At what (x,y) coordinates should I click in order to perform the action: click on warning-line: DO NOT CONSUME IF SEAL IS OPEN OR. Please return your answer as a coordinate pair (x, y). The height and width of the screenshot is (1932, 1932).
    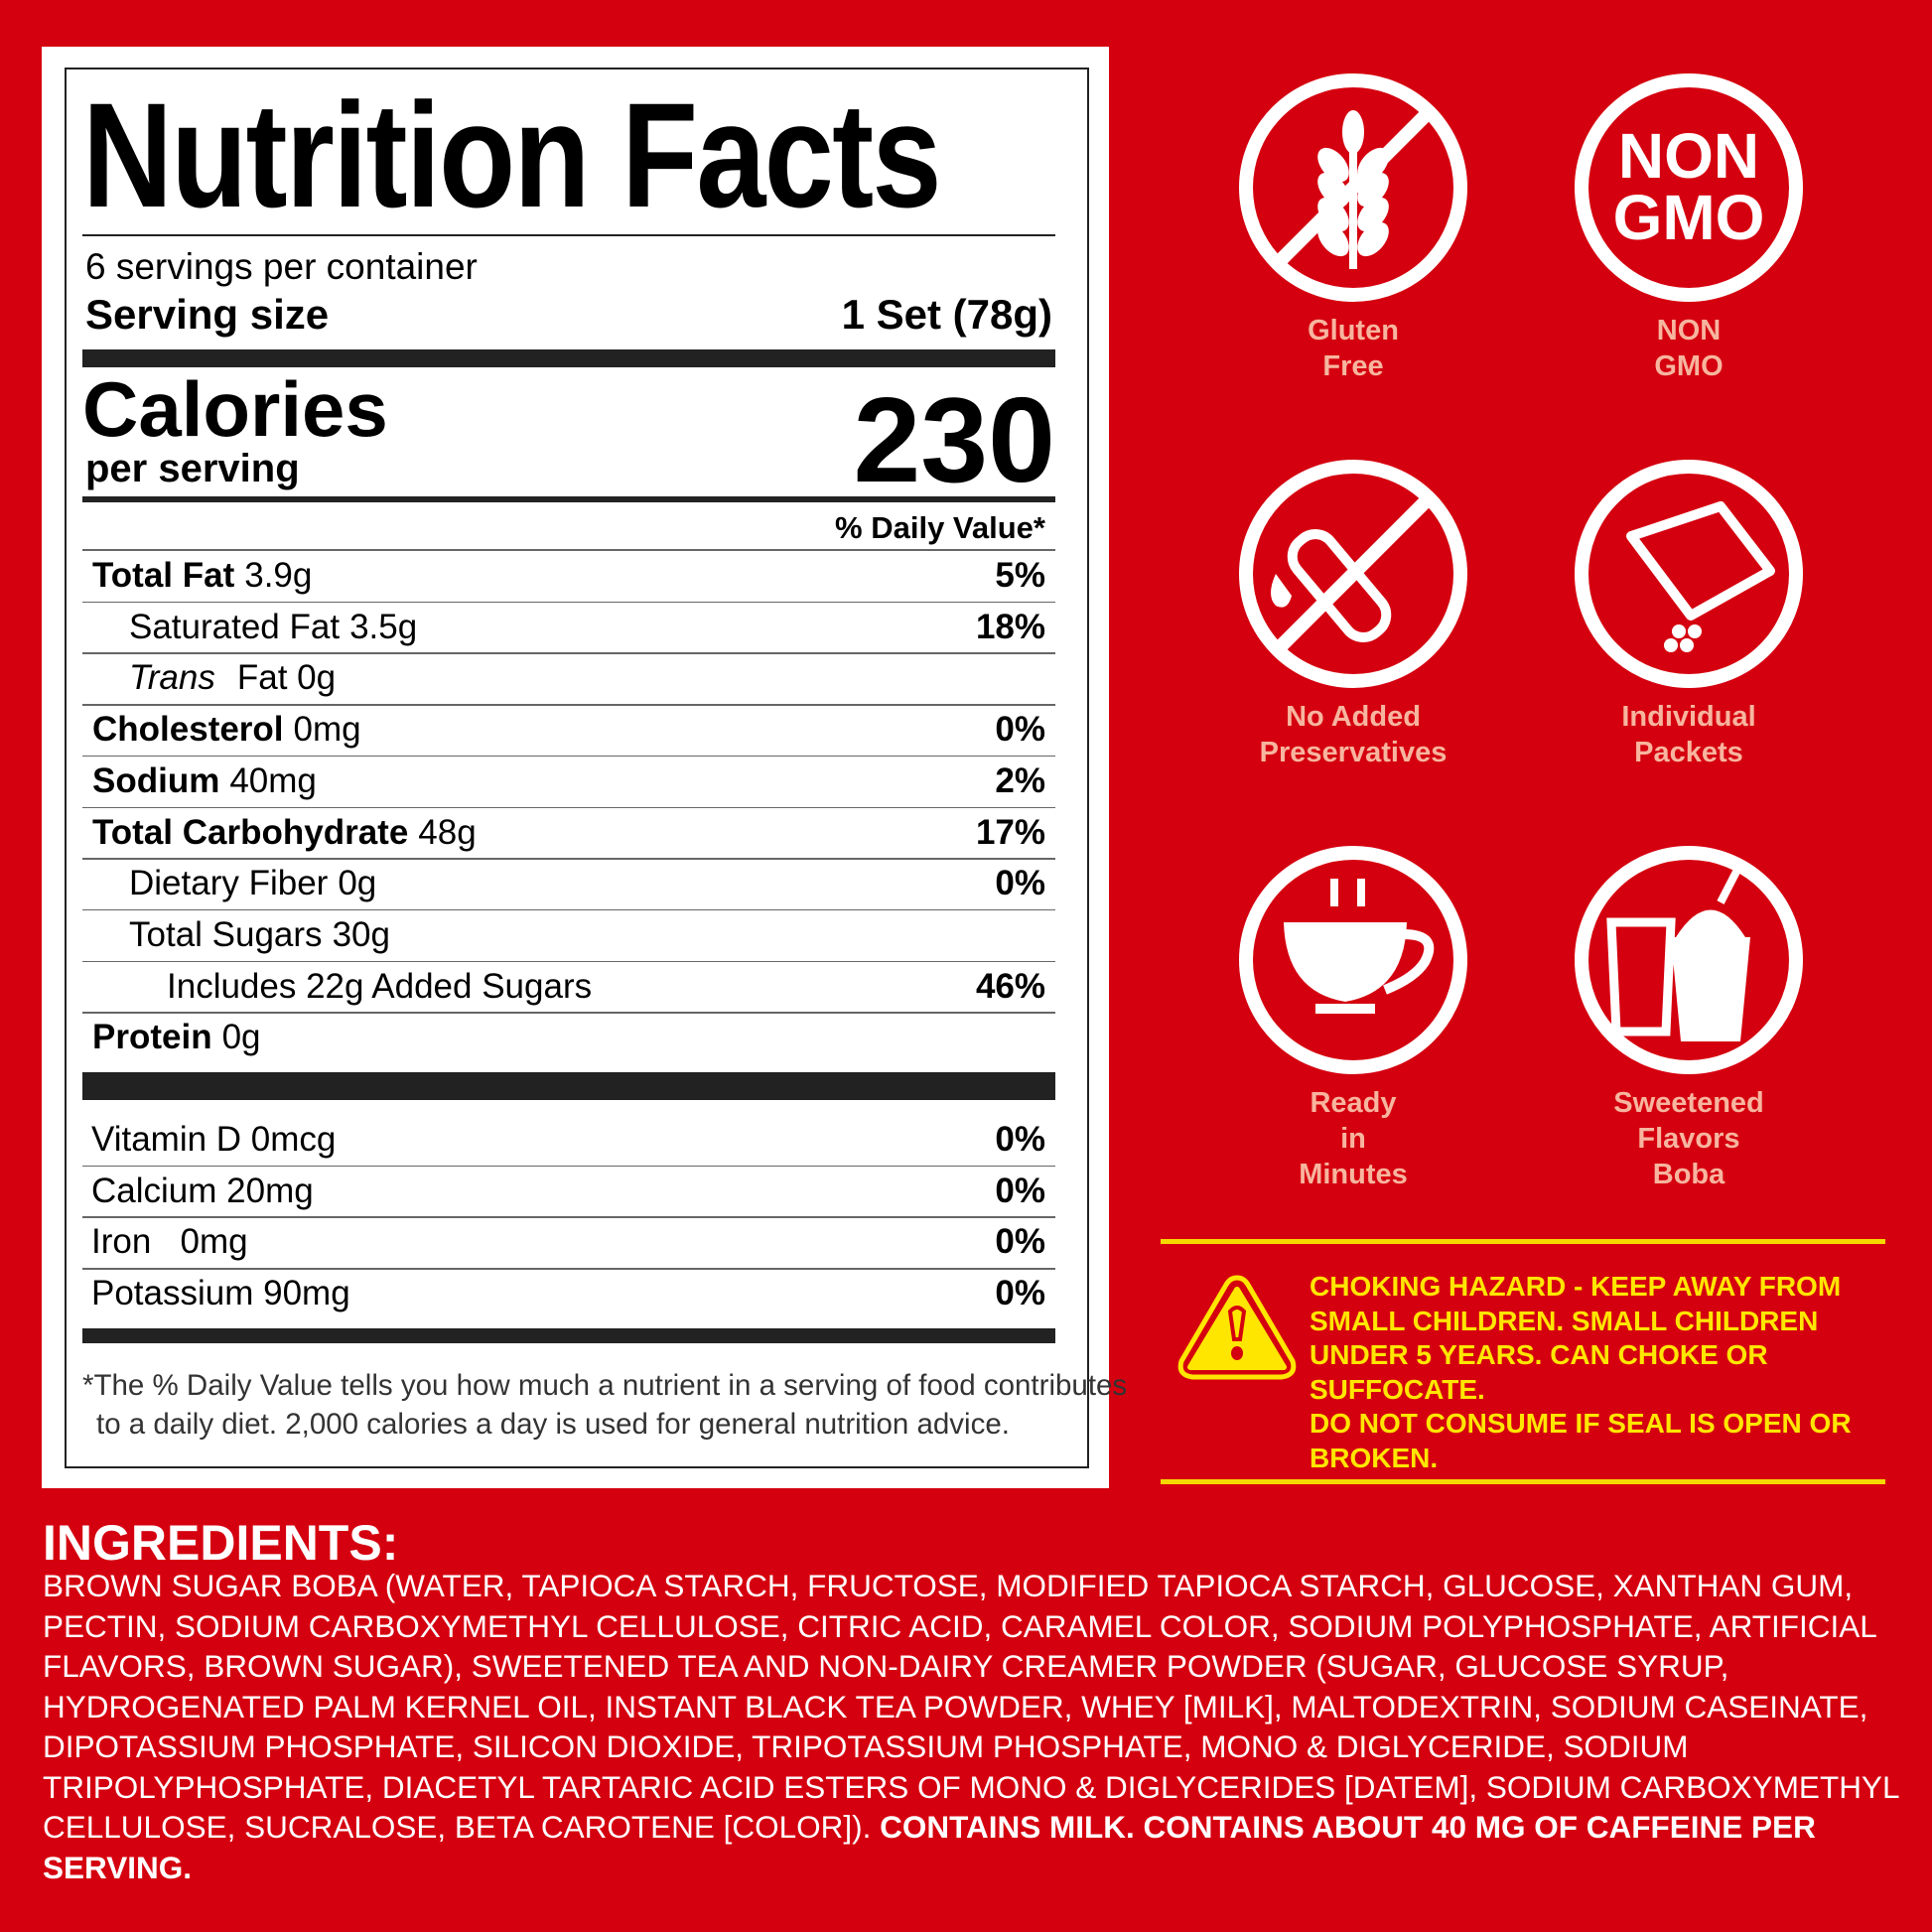
    Looking at the image, I should click on (1581, 1424).